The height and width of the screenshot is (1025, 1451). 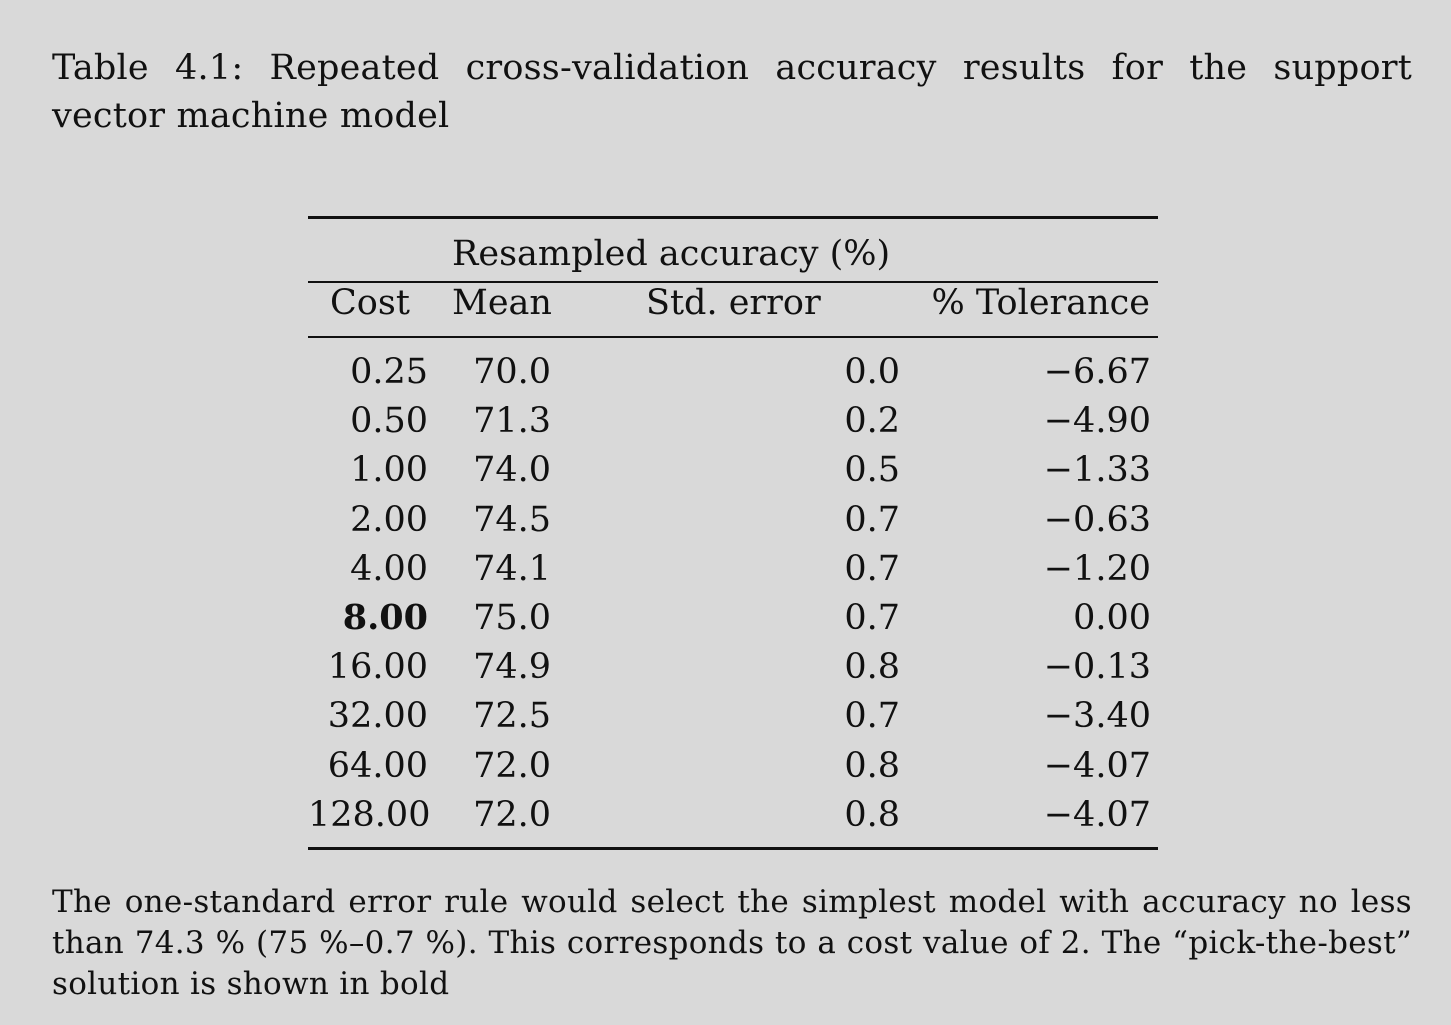 I want to click on cell-tolerance: −4.90, so click(x=1097, y=421).